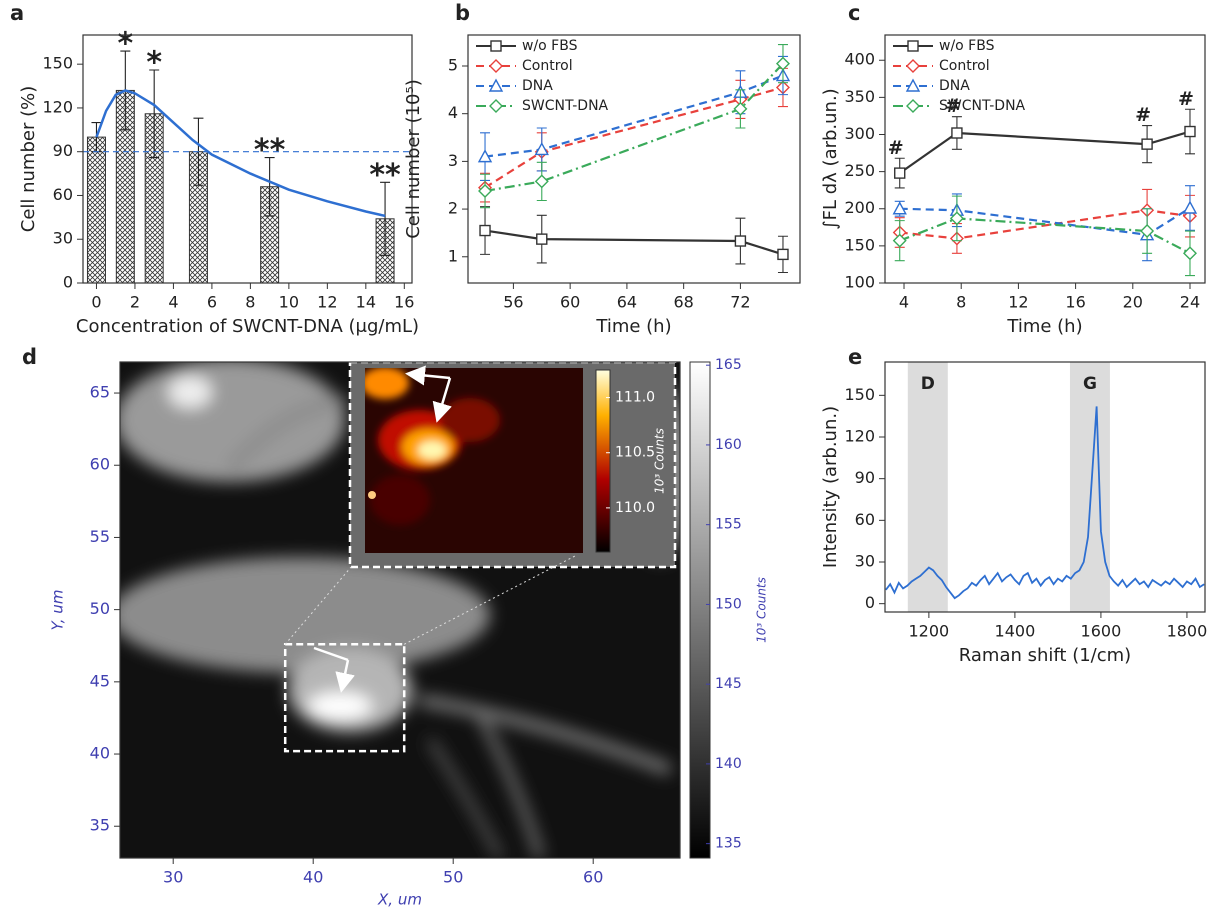 The width and height of the screenshot is (1210, 912). I want to click on x-tick-label: 4, so click(173, 302).